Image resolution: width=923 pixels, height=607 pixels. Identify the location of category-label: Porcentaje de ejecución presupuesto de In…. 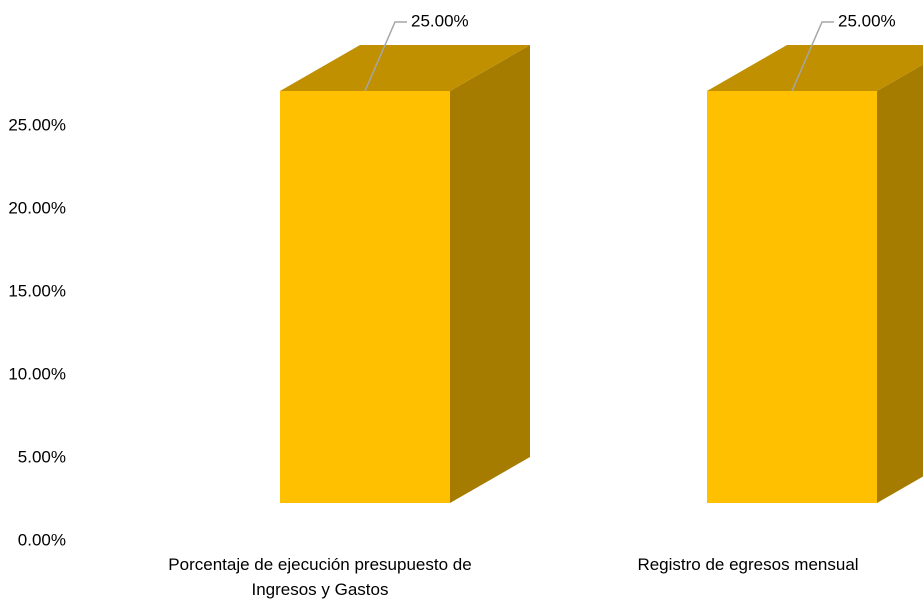
(319, 577).